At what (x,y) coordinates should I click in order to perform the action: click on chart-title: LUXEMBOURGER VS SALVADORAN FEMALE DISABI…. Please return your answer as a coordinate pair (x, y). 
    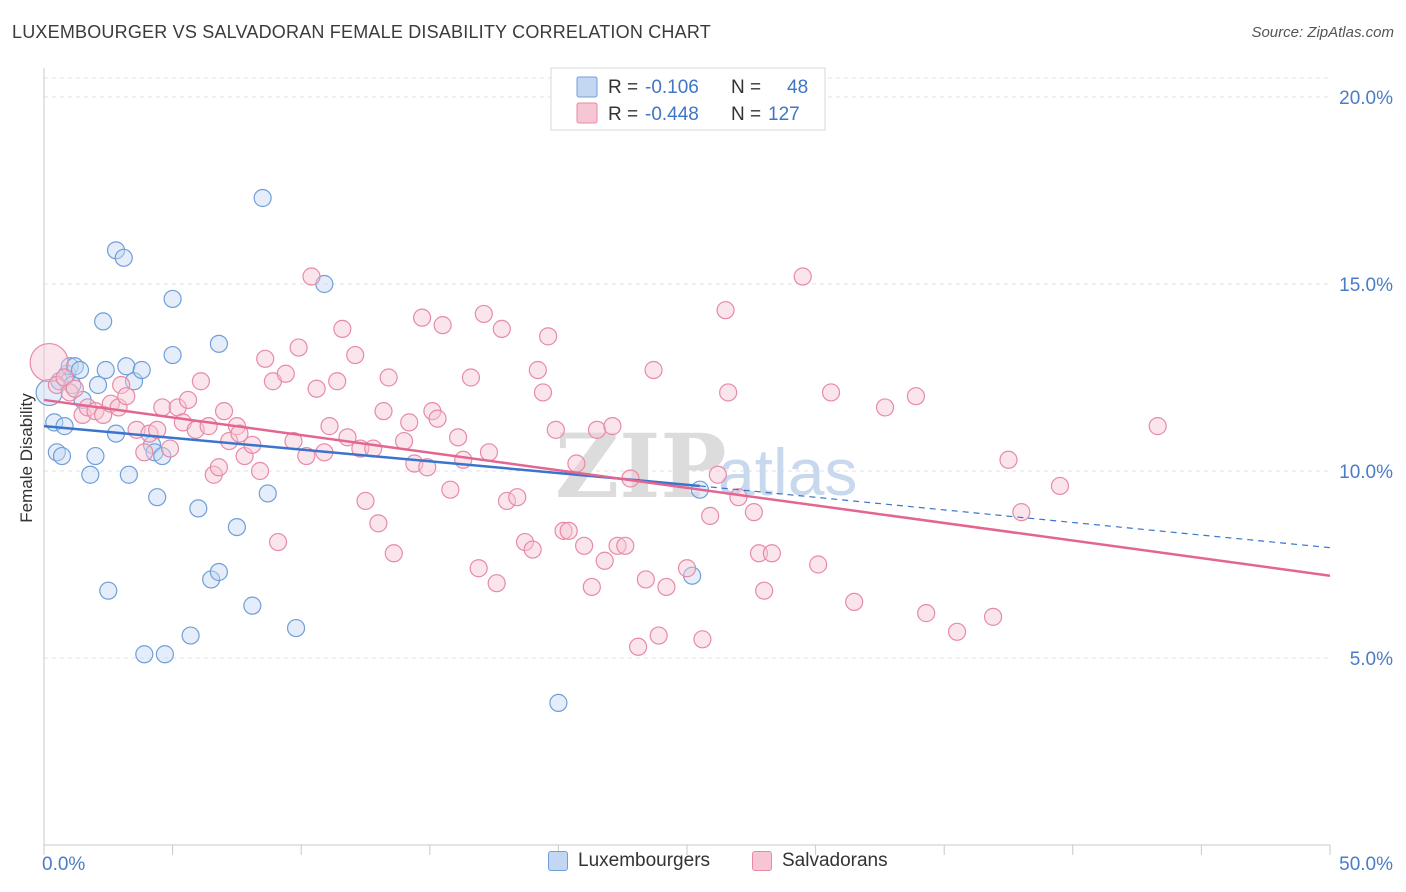
    Looking at the image, I should click on (361, 32).